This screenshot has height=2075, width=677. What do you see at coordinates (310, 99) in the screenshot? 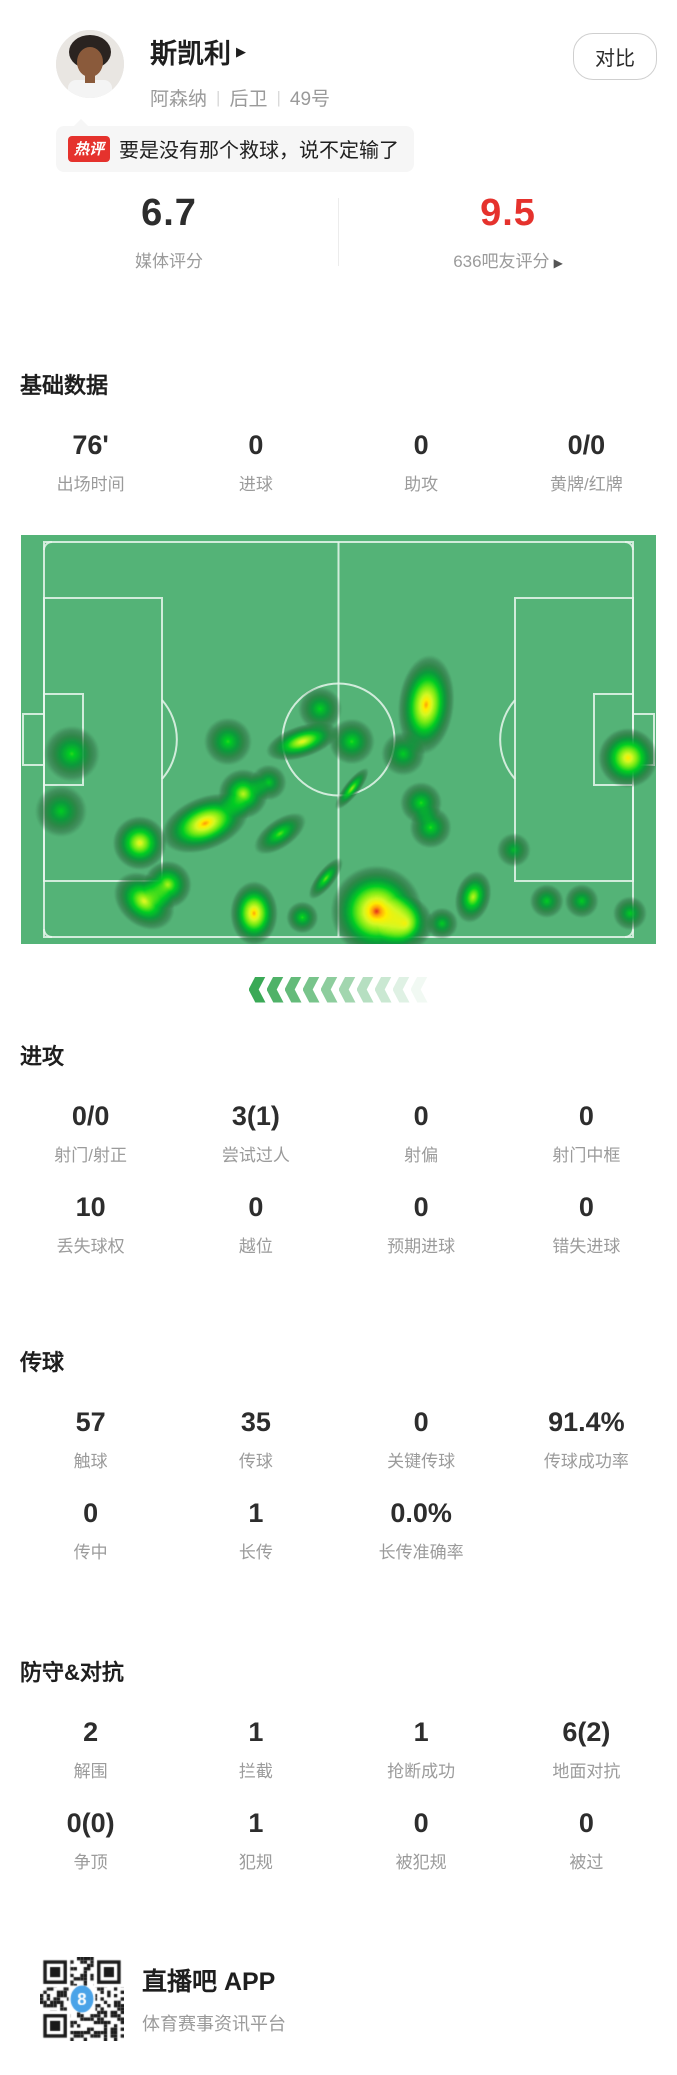
I see `jersey-number: 49号` at bounding box center [310, 99].